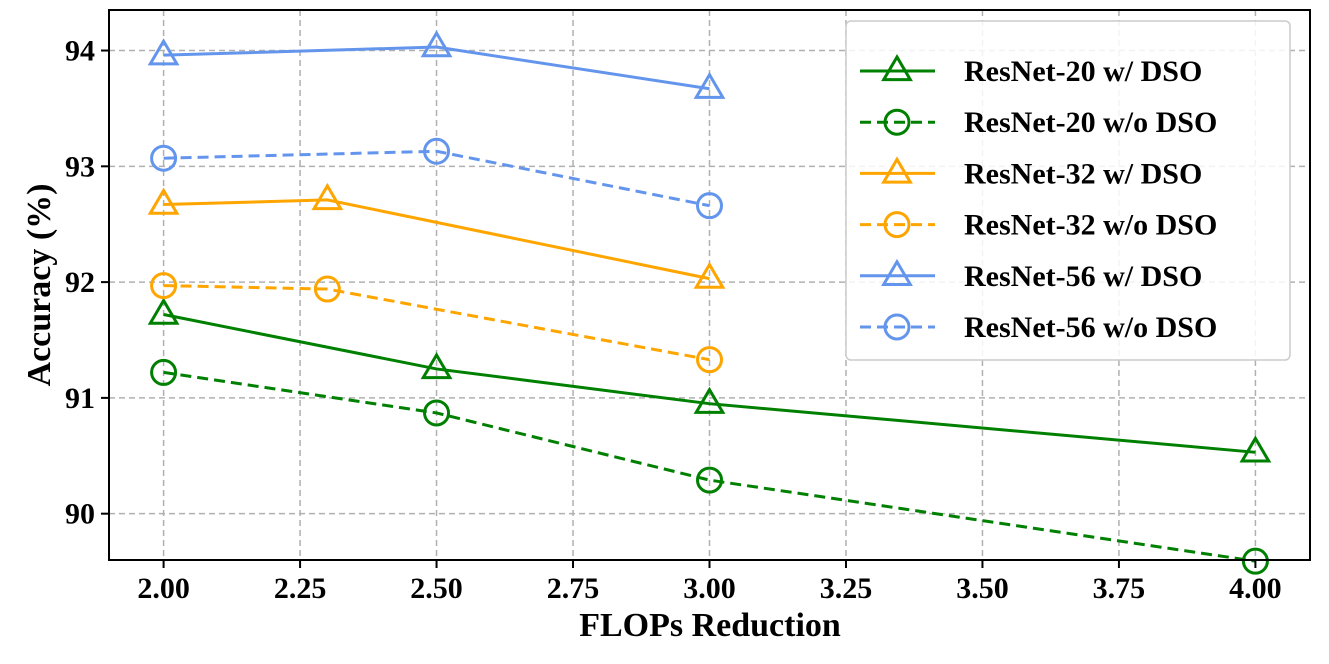  I want to click on legend-label: ResNet-32 w/ DSO, so click(1083, 173).